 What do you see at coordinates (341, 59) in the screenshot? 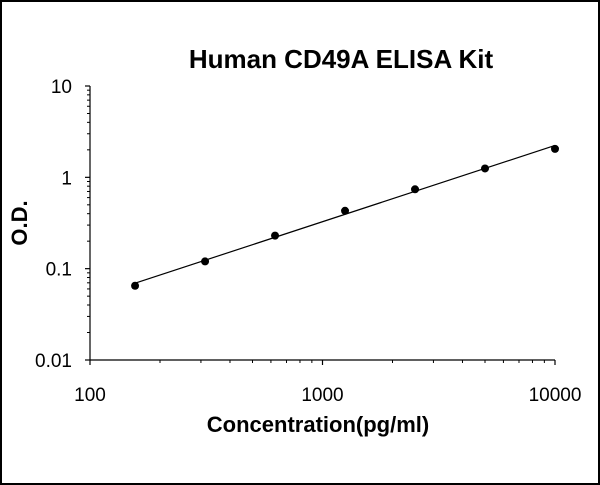
I see `chart-title: Human CD49A ELISA Kit` at bounding box center [341, 59].